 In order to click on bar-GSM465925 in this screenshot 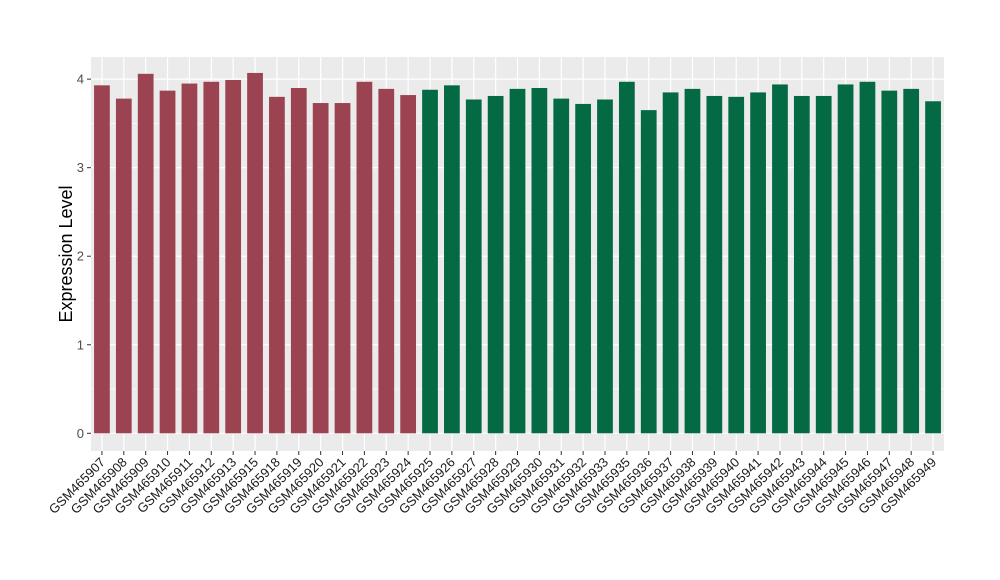, I will do `click(430, 261)`.